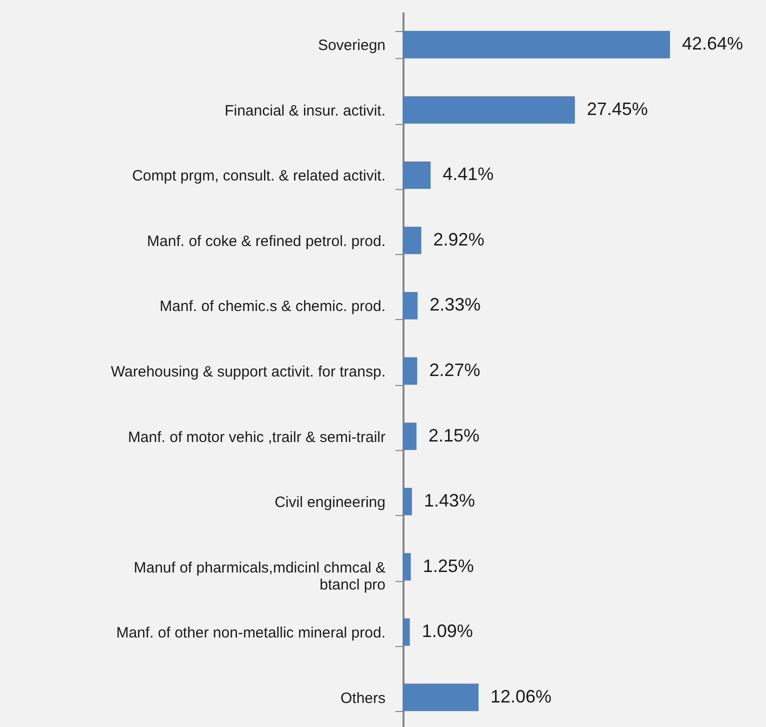 Image resolution: width=766 pixels, height=727 pixels. What do you see at coordinates (458, 239) in the screenshot?
I see `data-label: 2.92%` at bounding box center [458, 239].